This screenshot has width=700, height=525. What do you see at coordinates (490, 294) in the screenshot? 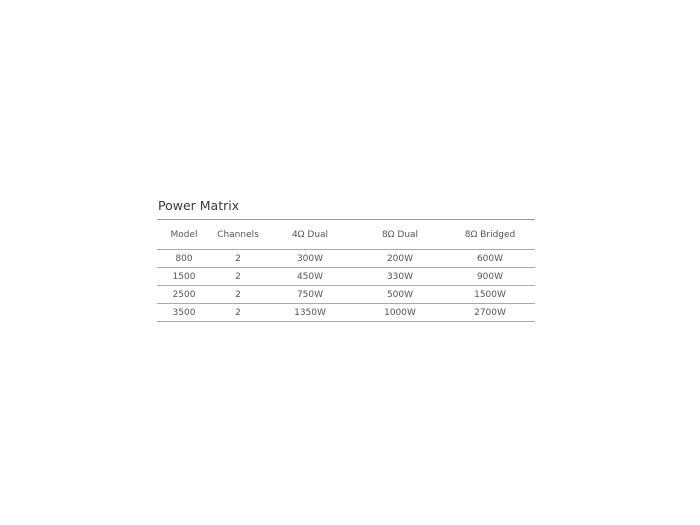
I see `table-cell: 1500W` at bounding box center [490, 294].